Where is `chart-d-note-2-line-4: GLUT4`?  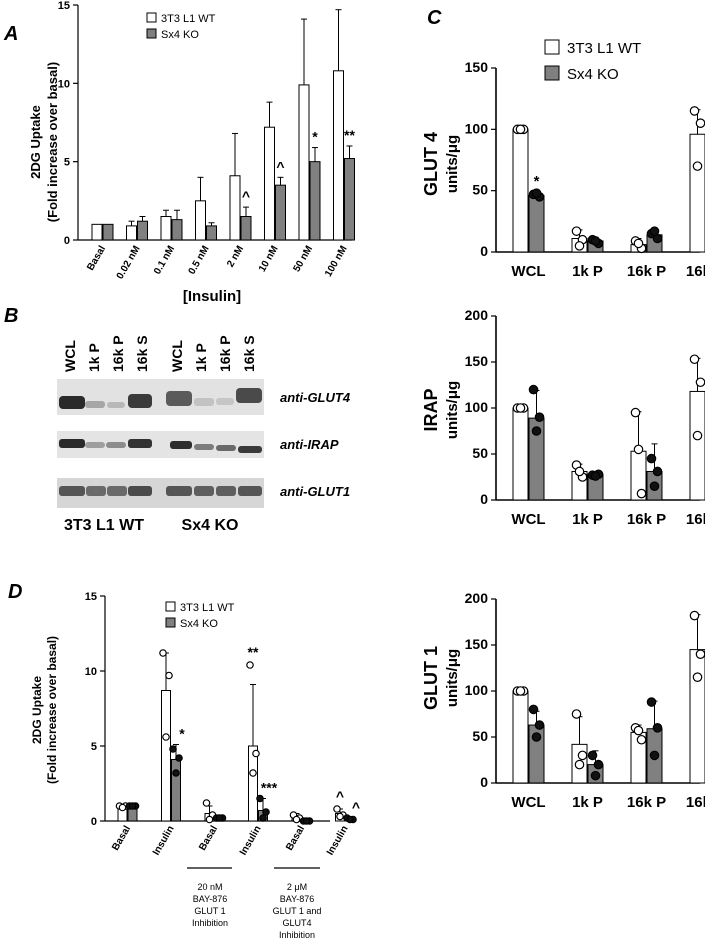 chart-d-note-2-line-4: GLUT4 is located at coordinates (296, 923).